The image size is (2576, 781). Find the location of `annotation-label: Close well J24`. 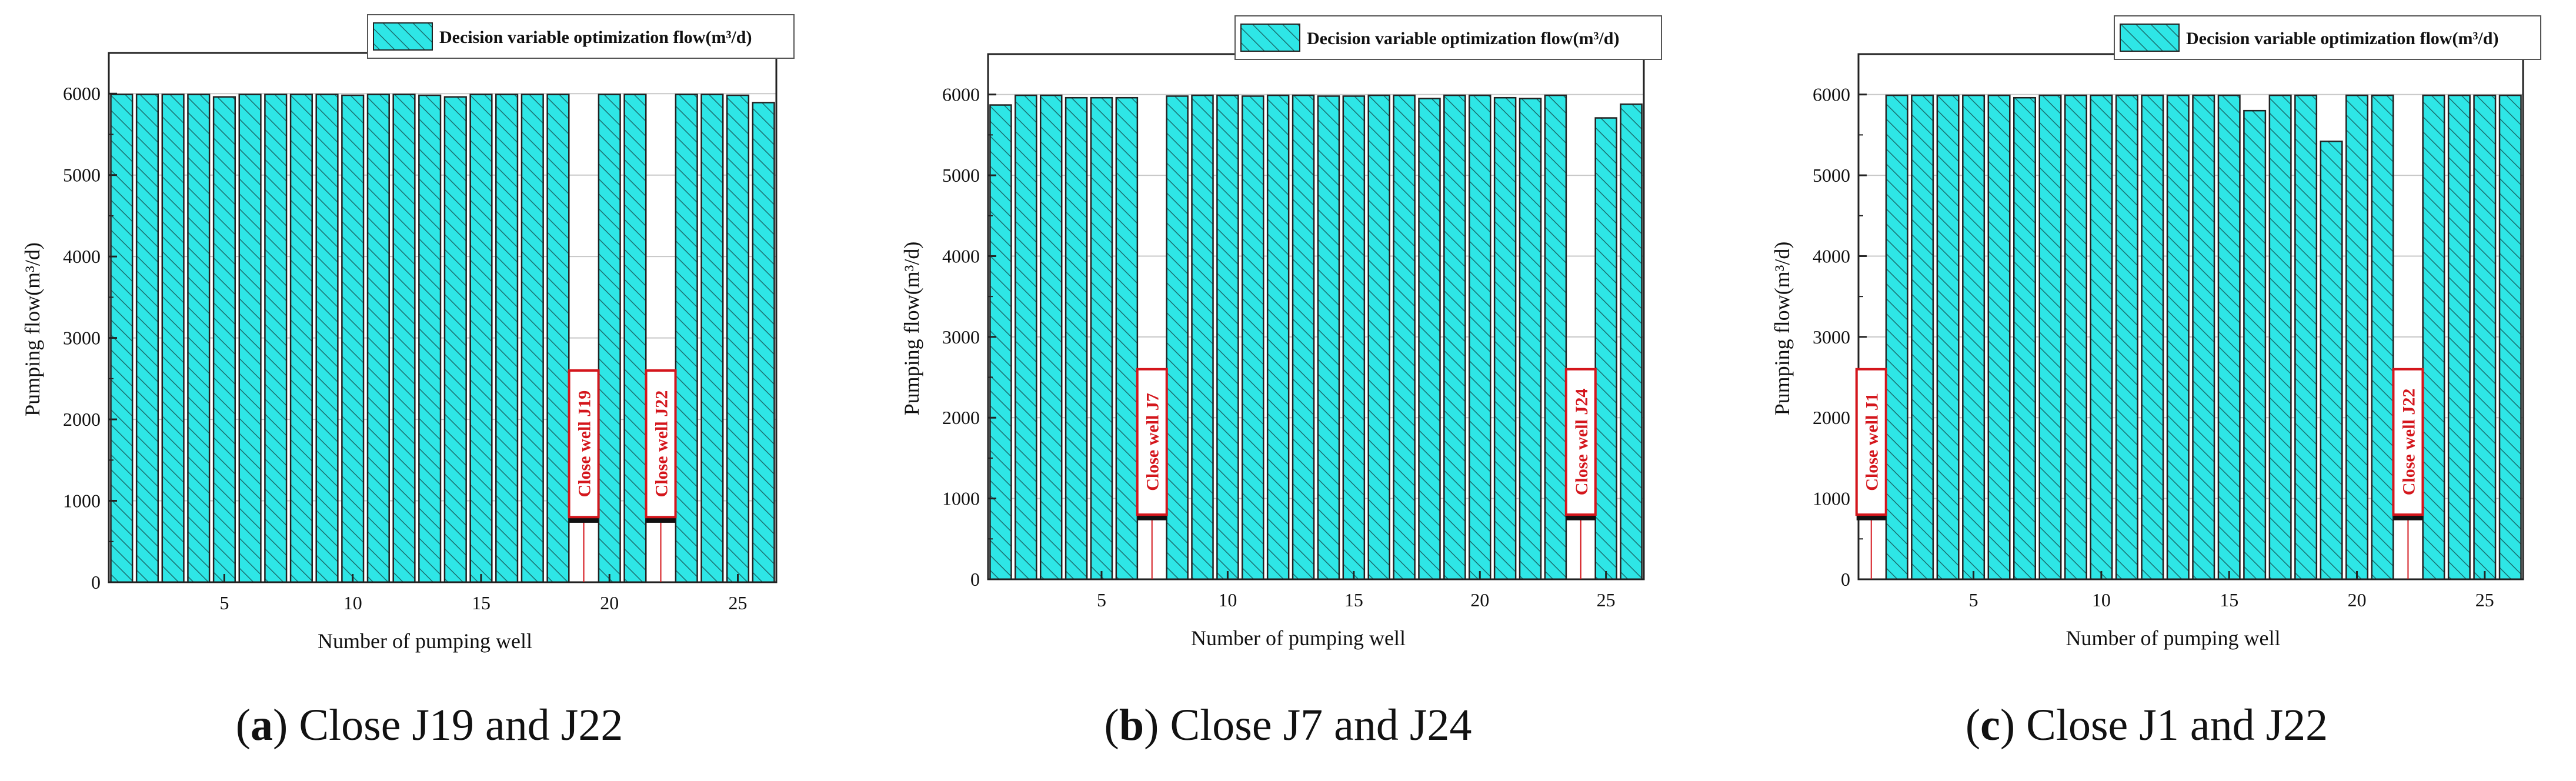

annotation-label: Close well J24 is located at coordinates (1581, 442).